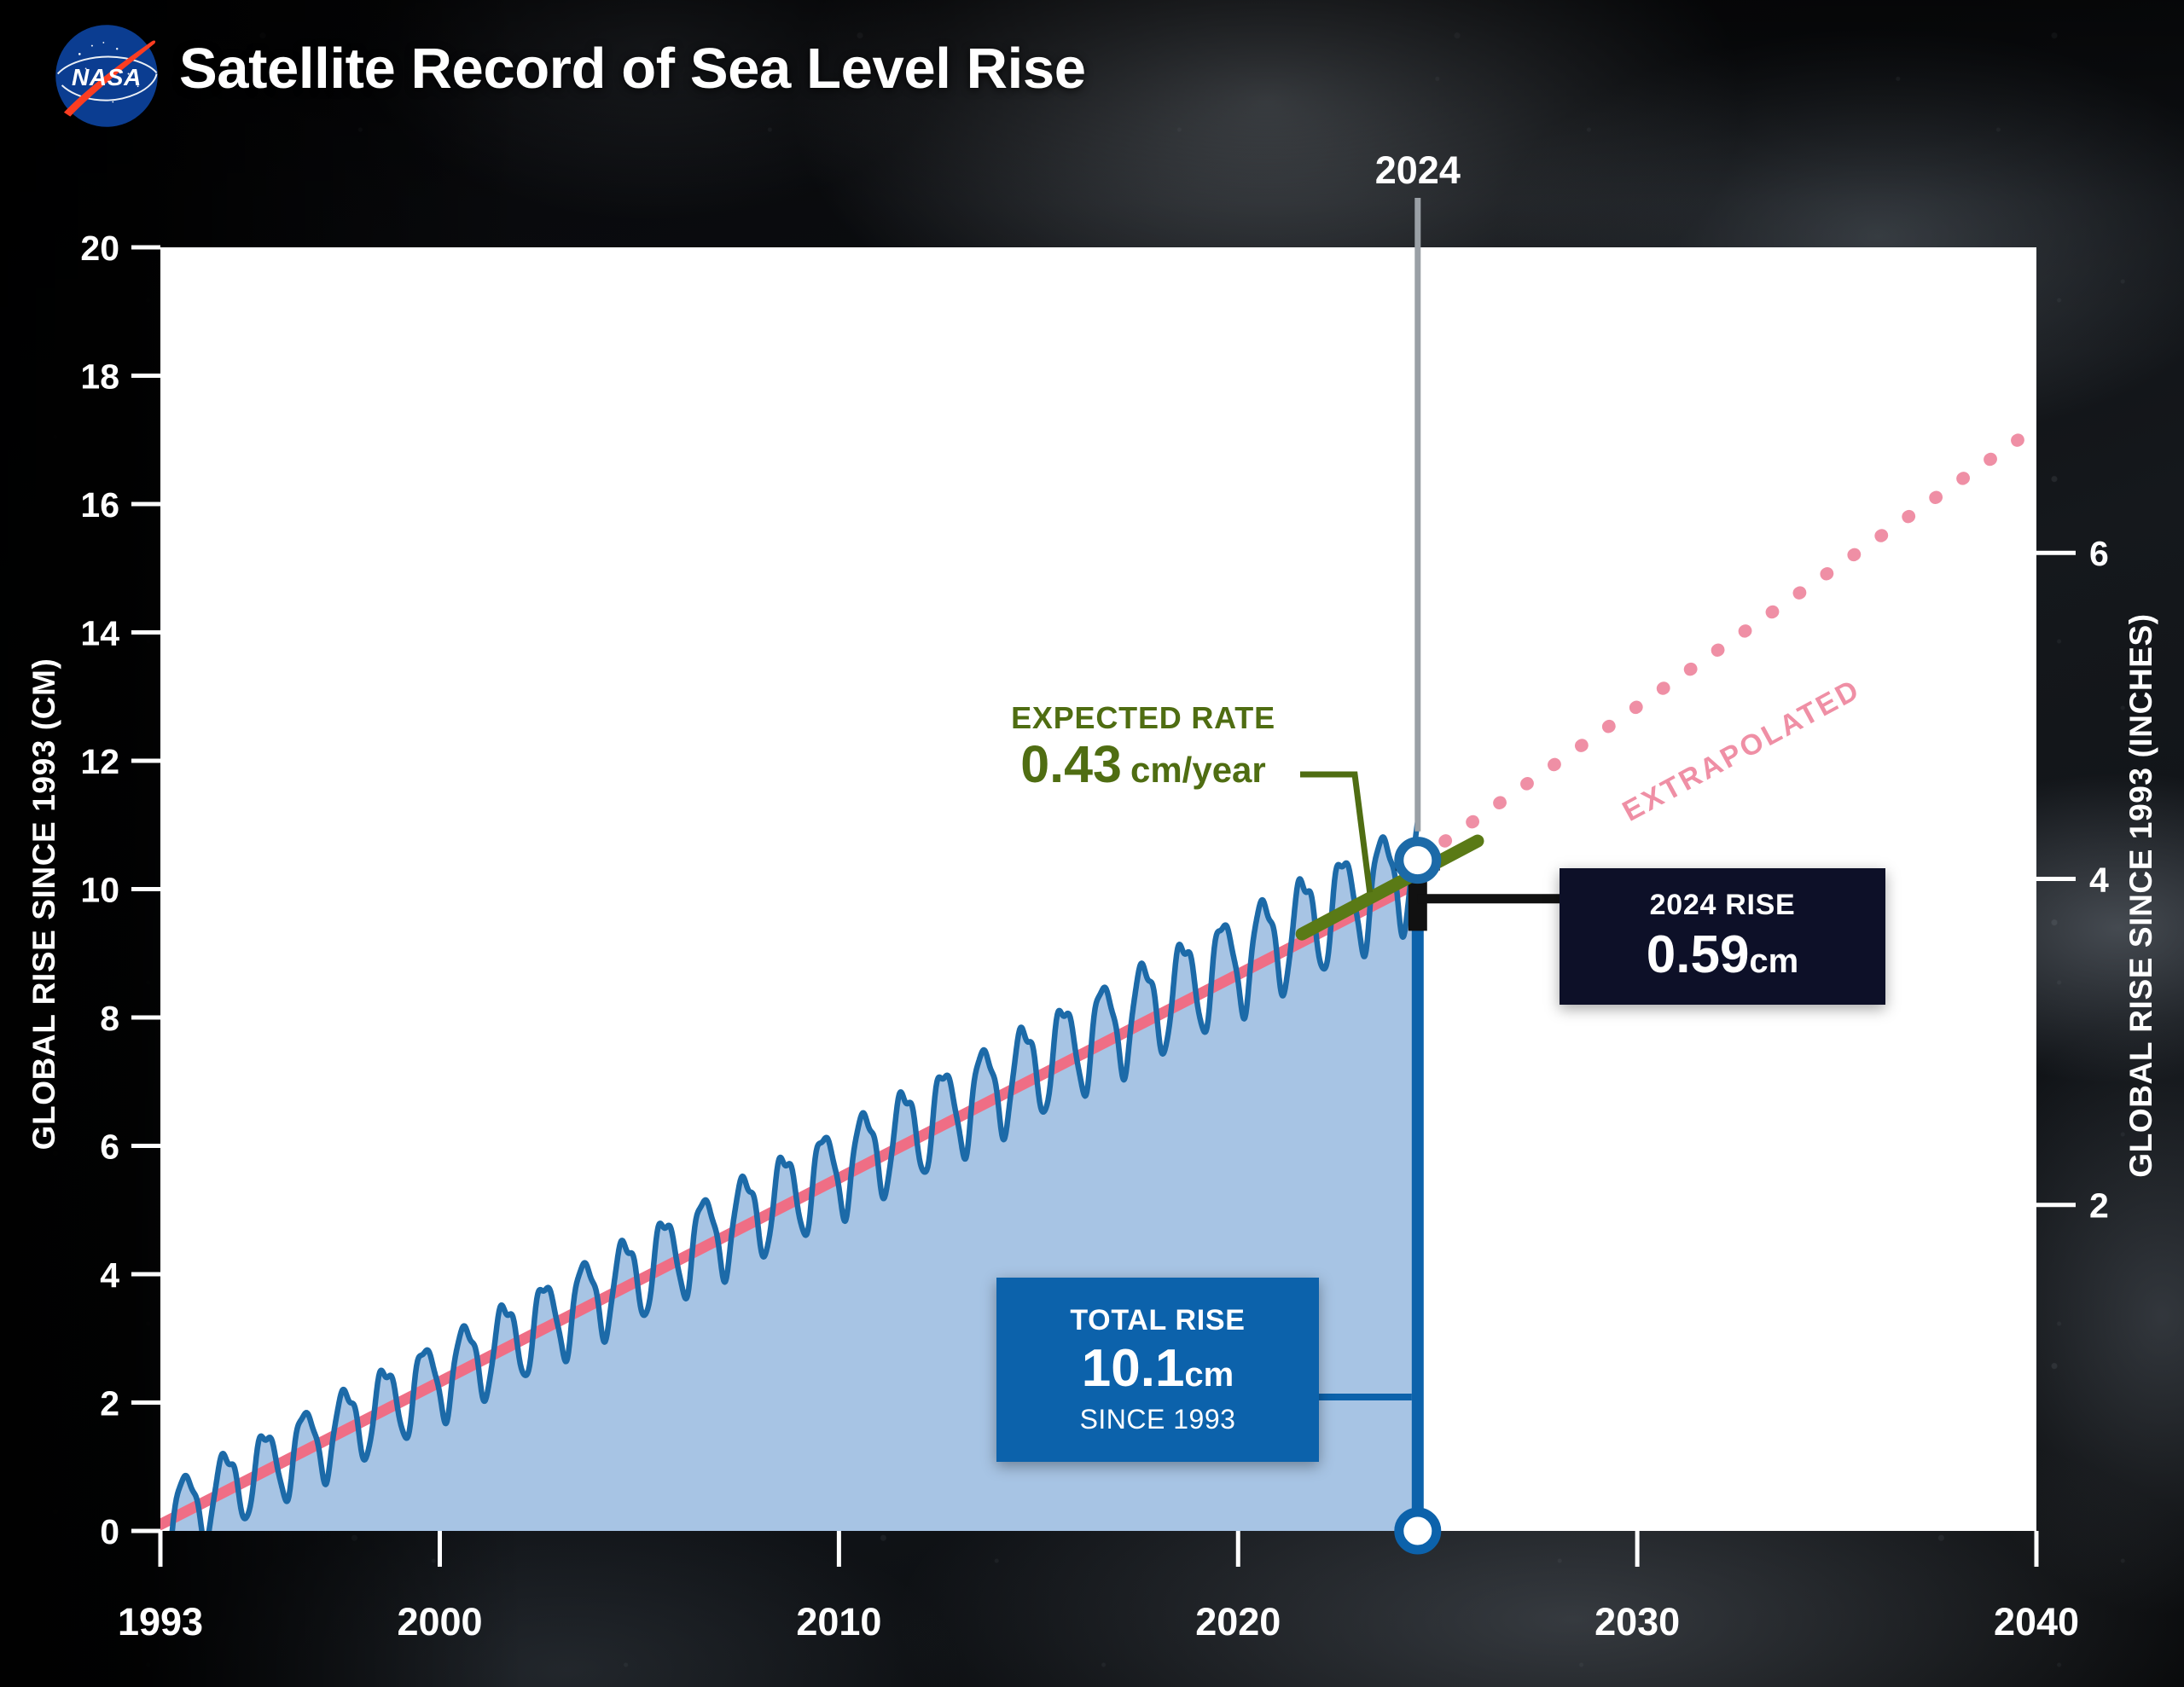 The width and height of the screenshot is (2184, 1687). Describe the element at coordinates (100, 249) in the screenshot. I see `y-tick-label-left: 20` at that location.